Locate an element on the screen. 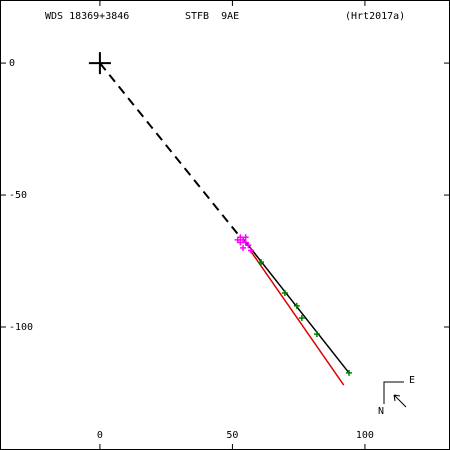 Image resolution: width=450 pixels, height=450 pixels. x-tick-label: 50 is located at coordinates (232, 435).